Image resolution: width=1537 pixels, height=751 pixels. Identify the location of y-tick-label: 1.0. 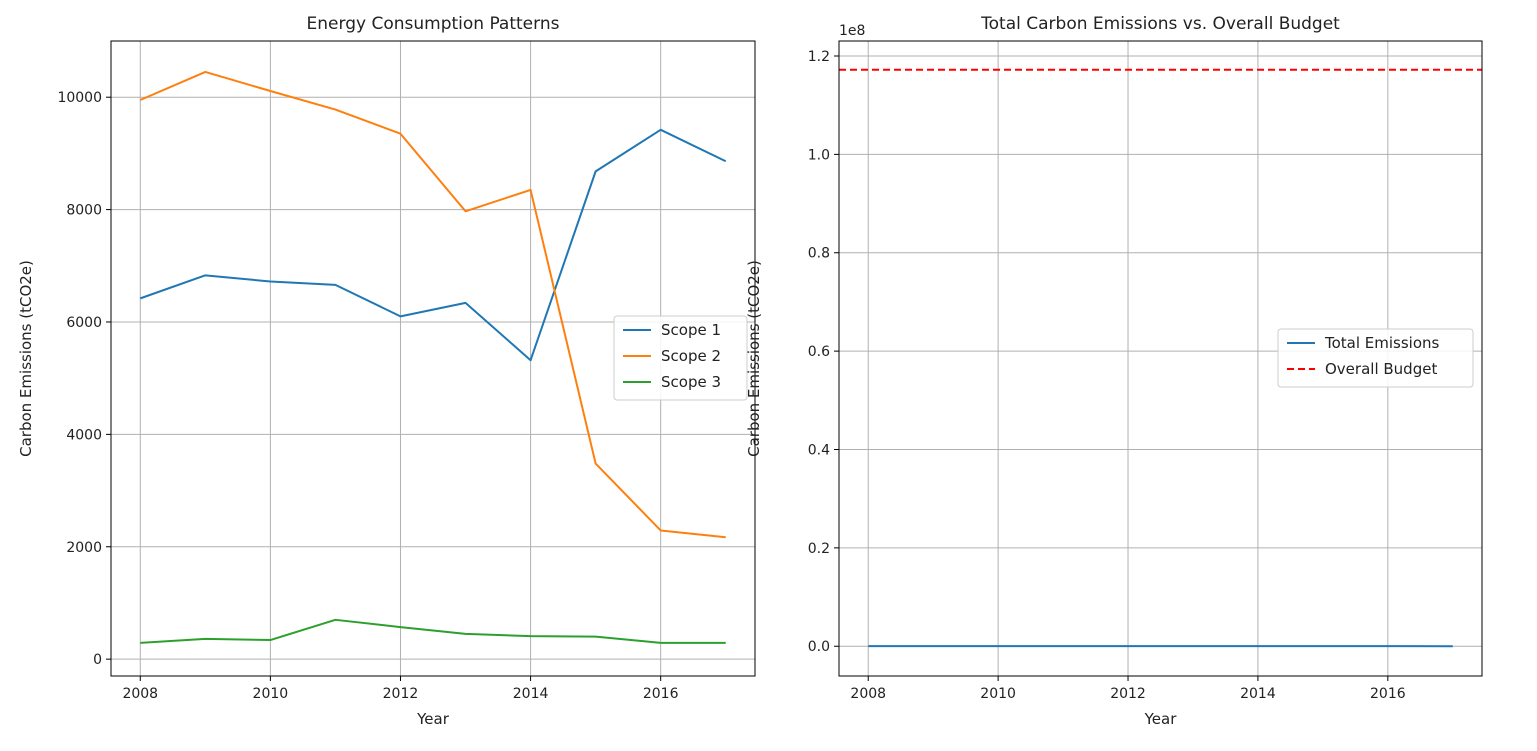
(819, 155).